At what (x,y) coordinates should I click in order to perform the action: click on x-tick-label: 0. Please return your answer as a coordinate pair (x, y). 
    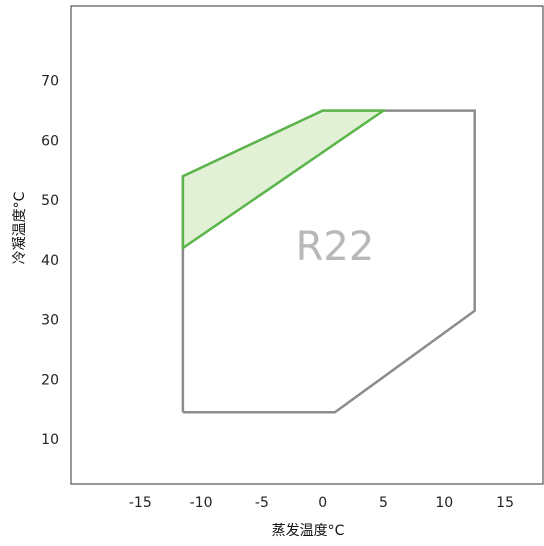
    Looking at the image, I should click on (322, 503).